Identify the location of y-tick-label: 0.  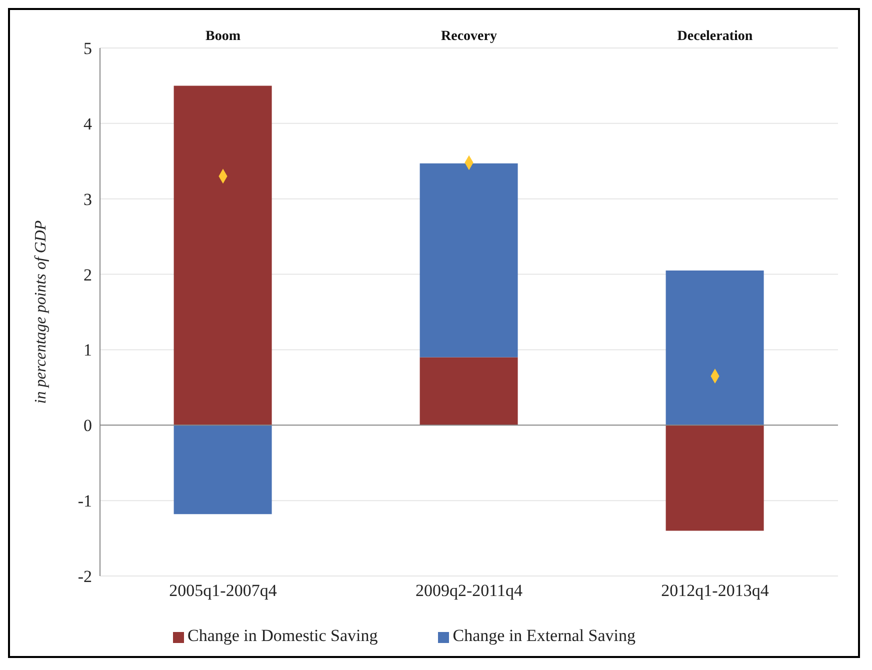
(88, 426).